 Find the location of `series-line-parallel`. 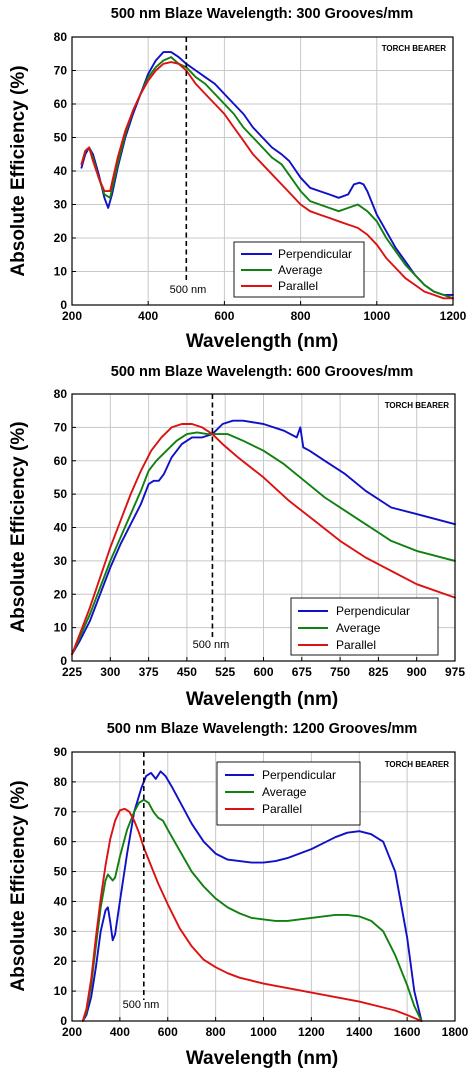

series-line-parallel is located at coordinates (252, 914).